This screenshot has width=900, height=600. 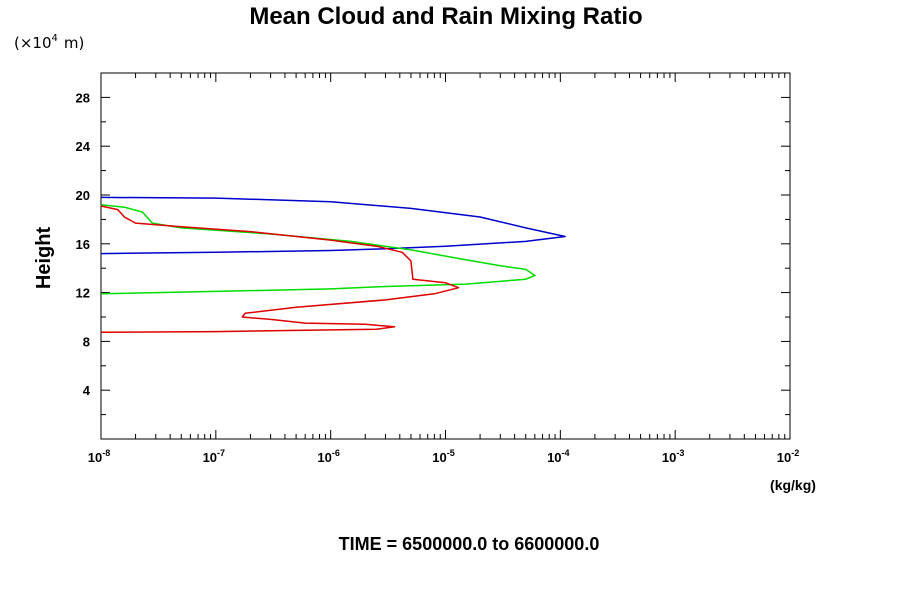 What do you see at coordinates (83, 146) in the screenshot?
I see `y-tick-label: 24` at bounding box center [83, 146].